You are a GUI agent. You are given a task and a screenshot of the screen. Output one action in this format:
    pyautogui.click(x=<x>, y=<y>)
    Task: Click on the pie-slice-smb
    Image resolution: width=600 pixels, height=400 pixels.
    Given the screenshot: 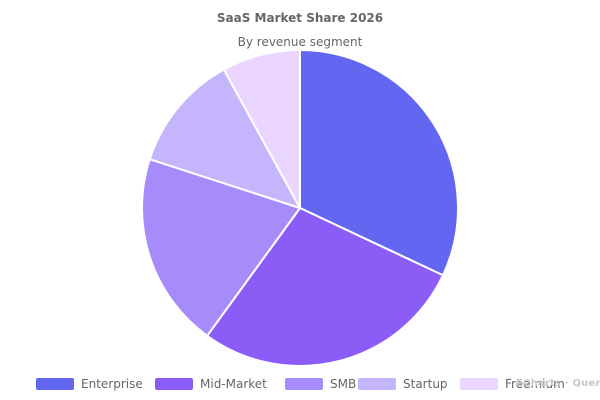 What is the action you would take?
    pyautogui.click(x=221, y=247)
    